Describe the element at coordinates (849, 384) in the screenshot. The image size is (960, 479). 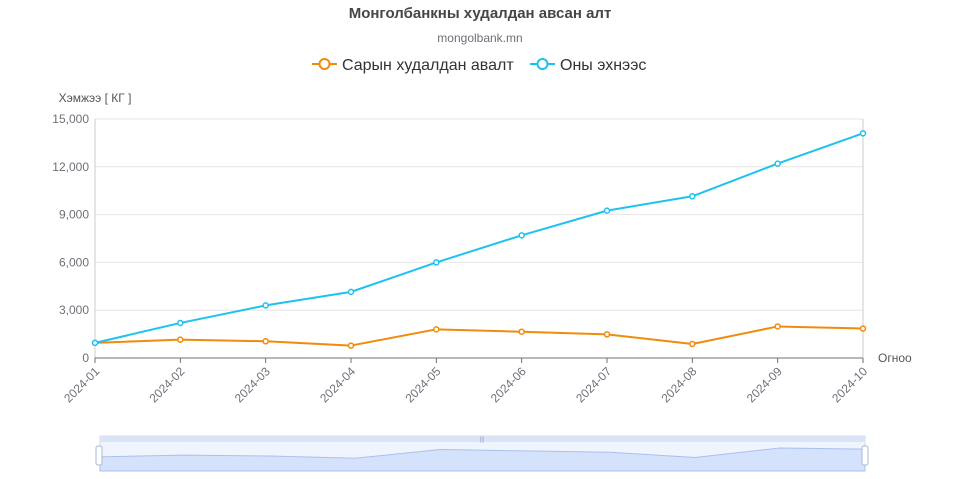
I see `x-tick-label: 2024-10` at that location.